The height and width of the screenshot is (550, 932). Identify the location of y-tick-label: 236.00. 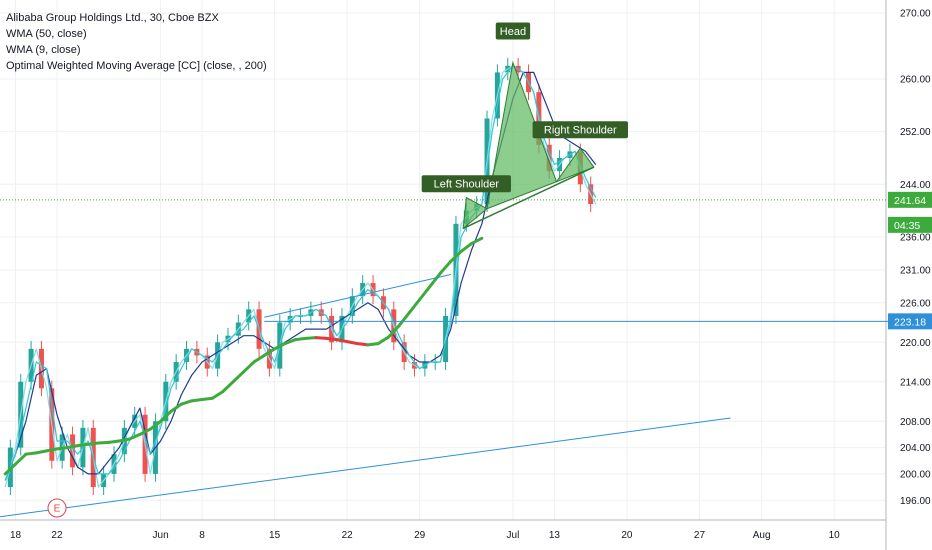
(915, 237).